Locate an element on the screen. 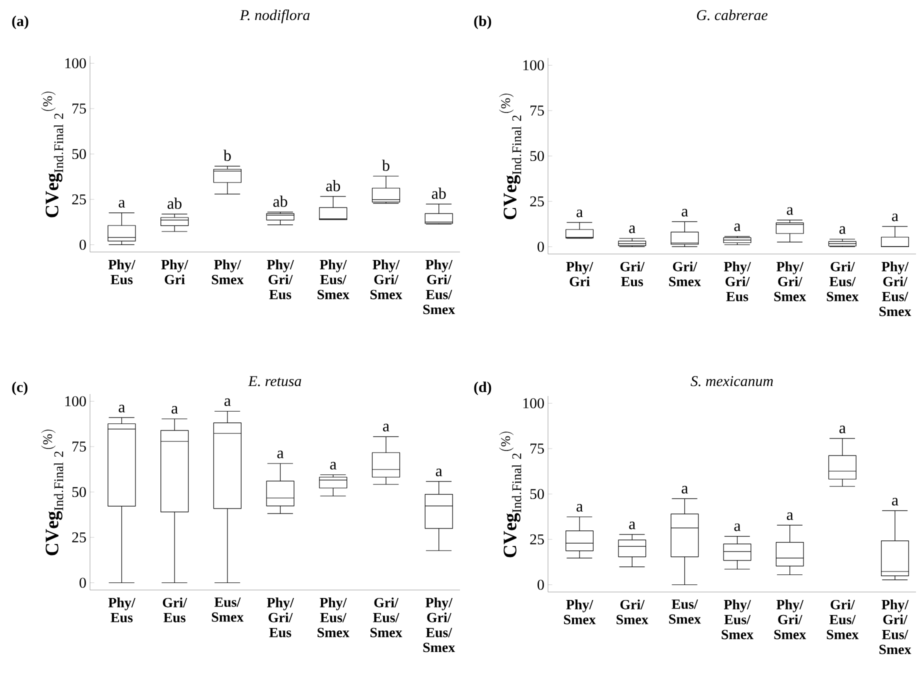 The image size is (922, 682). text: (d) is located at coordinates (483, 389).